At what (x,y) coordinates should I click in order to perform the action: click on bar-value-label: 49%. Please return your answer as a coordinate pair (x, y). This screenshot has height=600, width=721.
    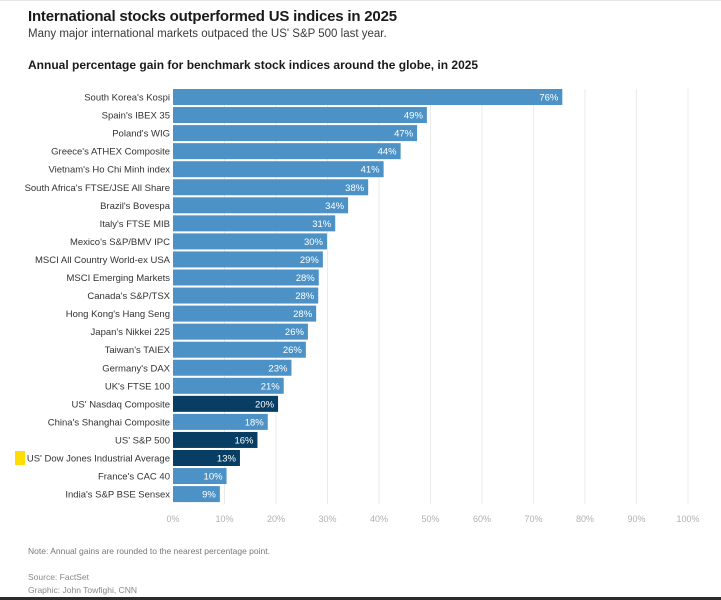
    Looking at the image, I should click on (414, 116).